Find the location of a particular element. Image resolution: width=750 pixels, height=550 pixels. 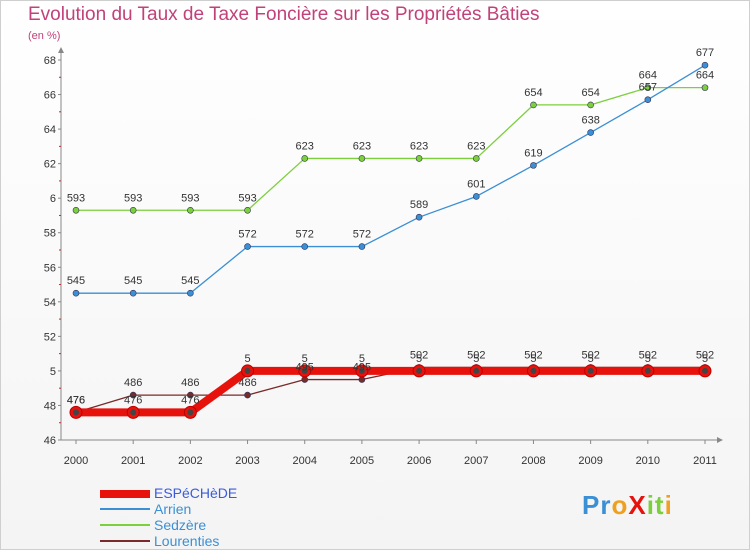

y-tick-label: 62 is located at coordinates (50, 165).